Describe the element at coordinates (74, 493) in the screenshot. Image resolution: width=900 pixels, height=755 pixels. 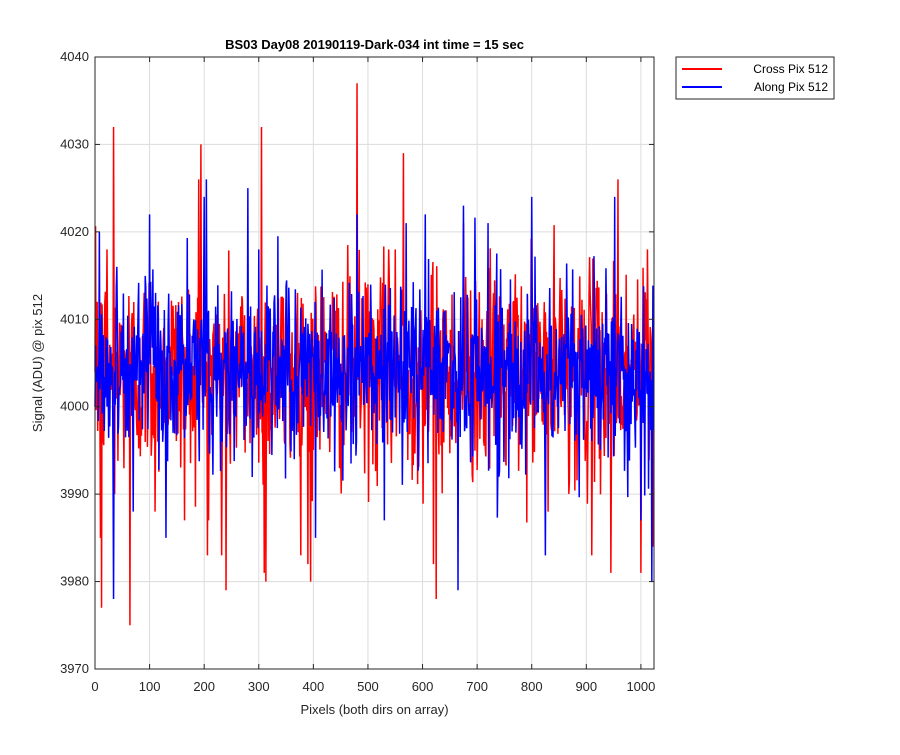
I see `y-tick-label: 3990` at that location.